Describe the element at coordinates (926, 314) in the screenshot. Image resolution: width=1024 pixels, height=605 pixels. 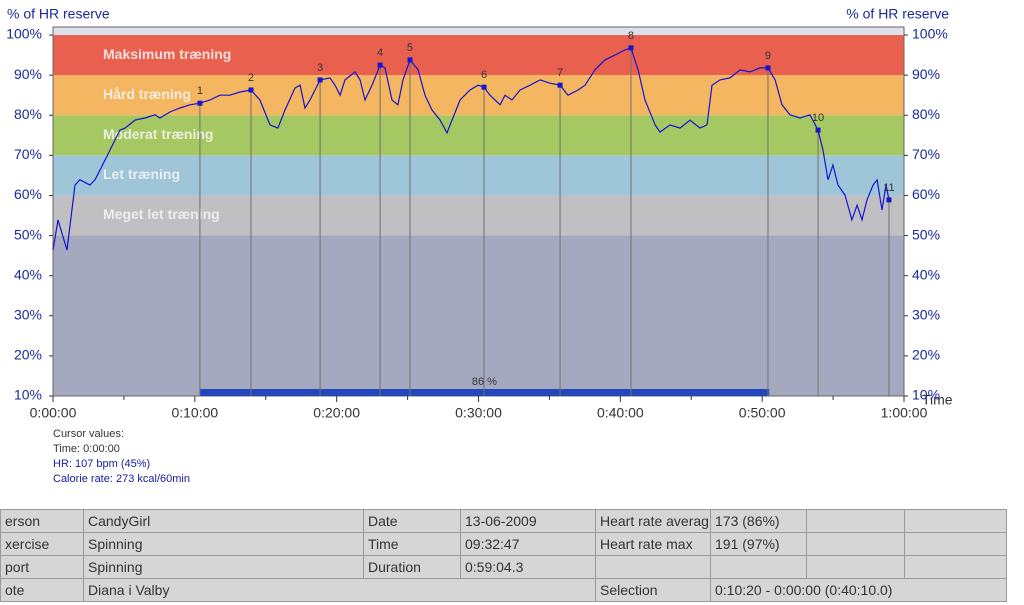
I see `y2-tick-label: 30%` at that location.